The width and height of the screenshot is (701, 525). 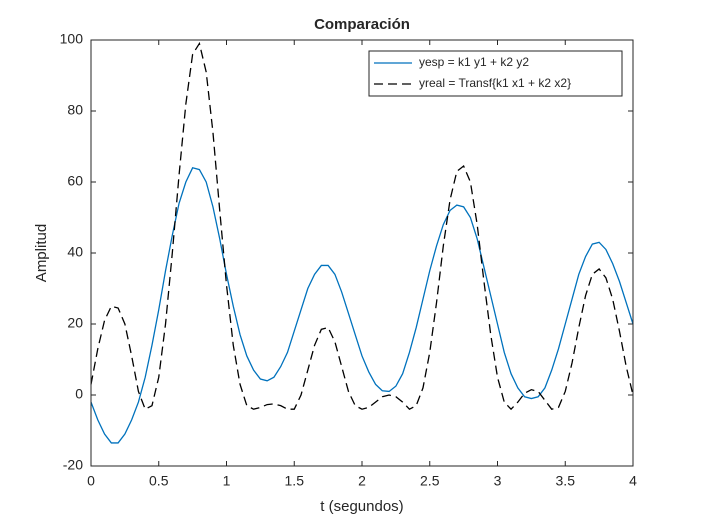 I want to click on x-tick-label: 2, so click(x=362, y=481).